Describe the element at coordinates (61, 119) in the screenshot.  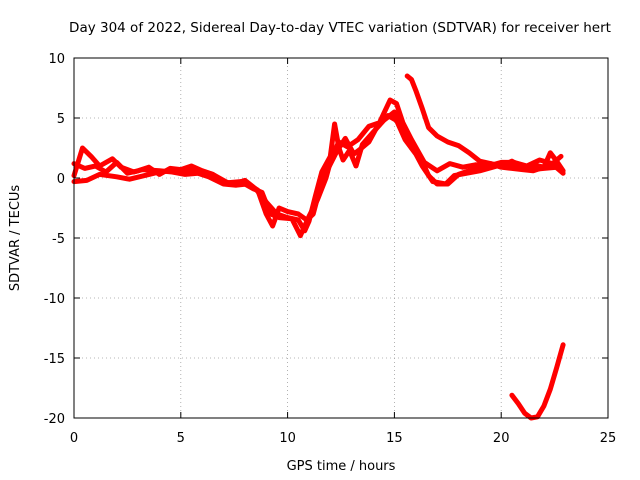
I see `y-tick-label: 5` at that location.